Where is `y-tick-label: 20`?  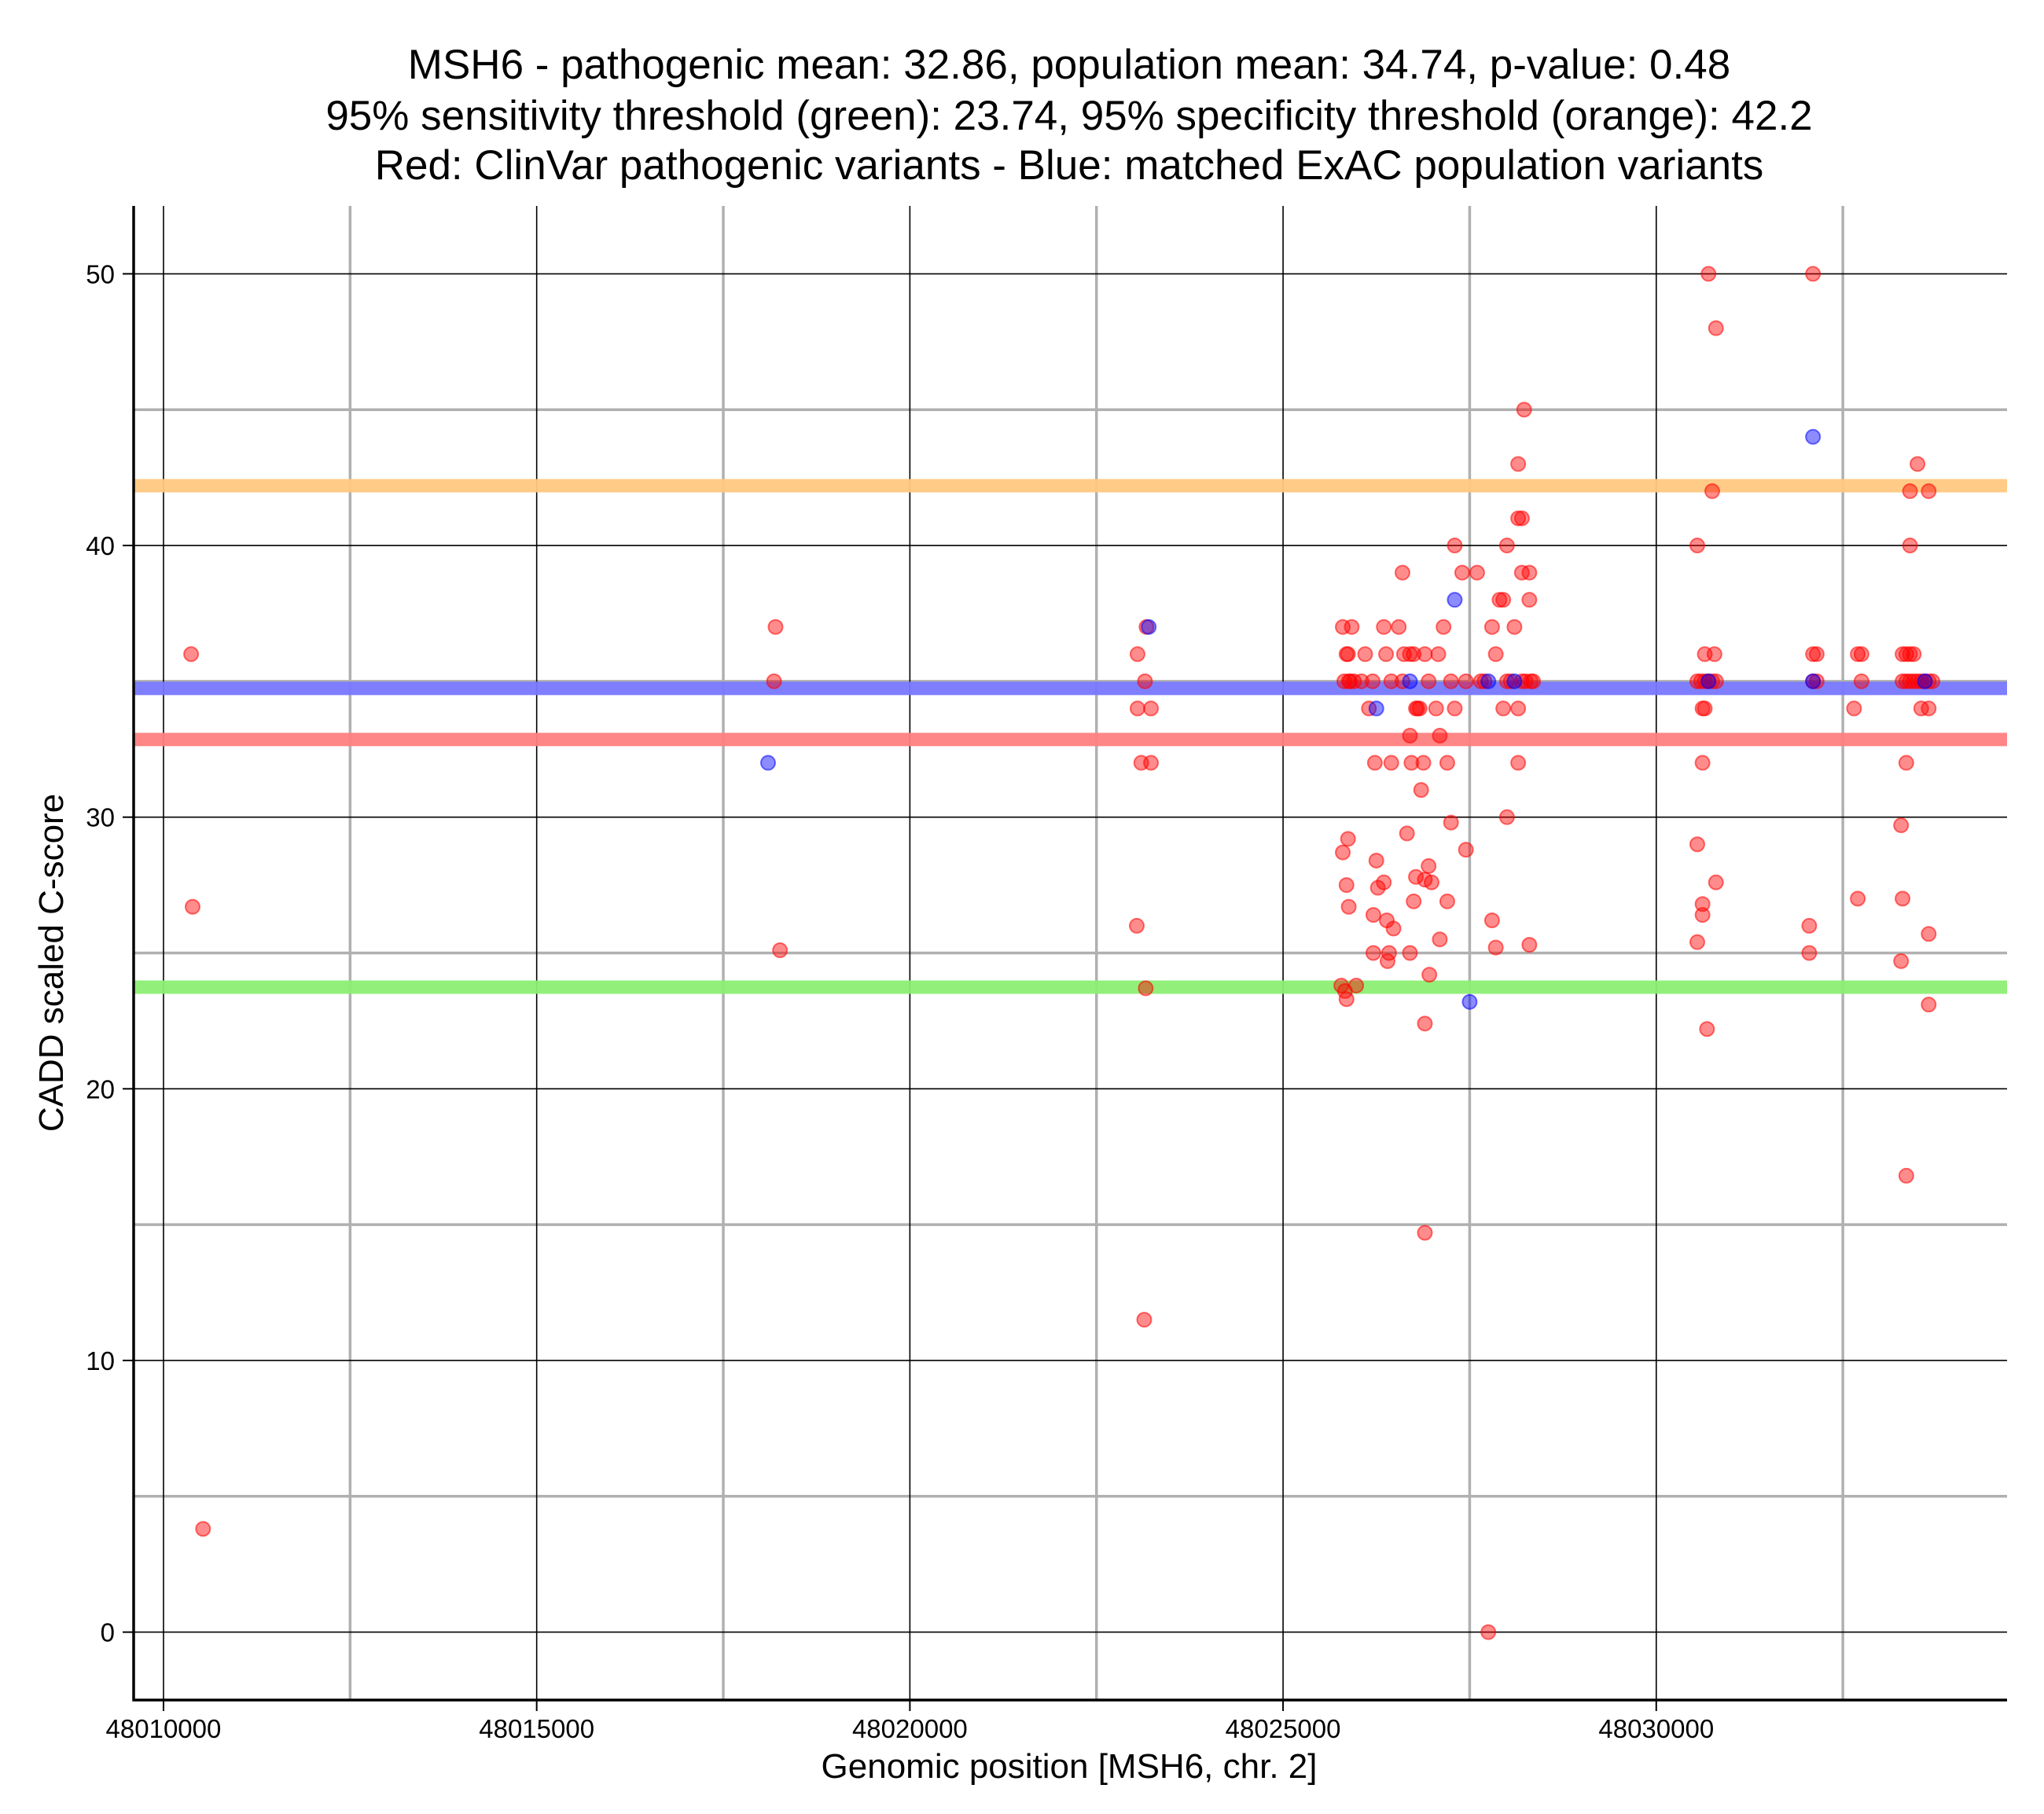
y-tick-label: 20 is located at coordinates (101, 1088).